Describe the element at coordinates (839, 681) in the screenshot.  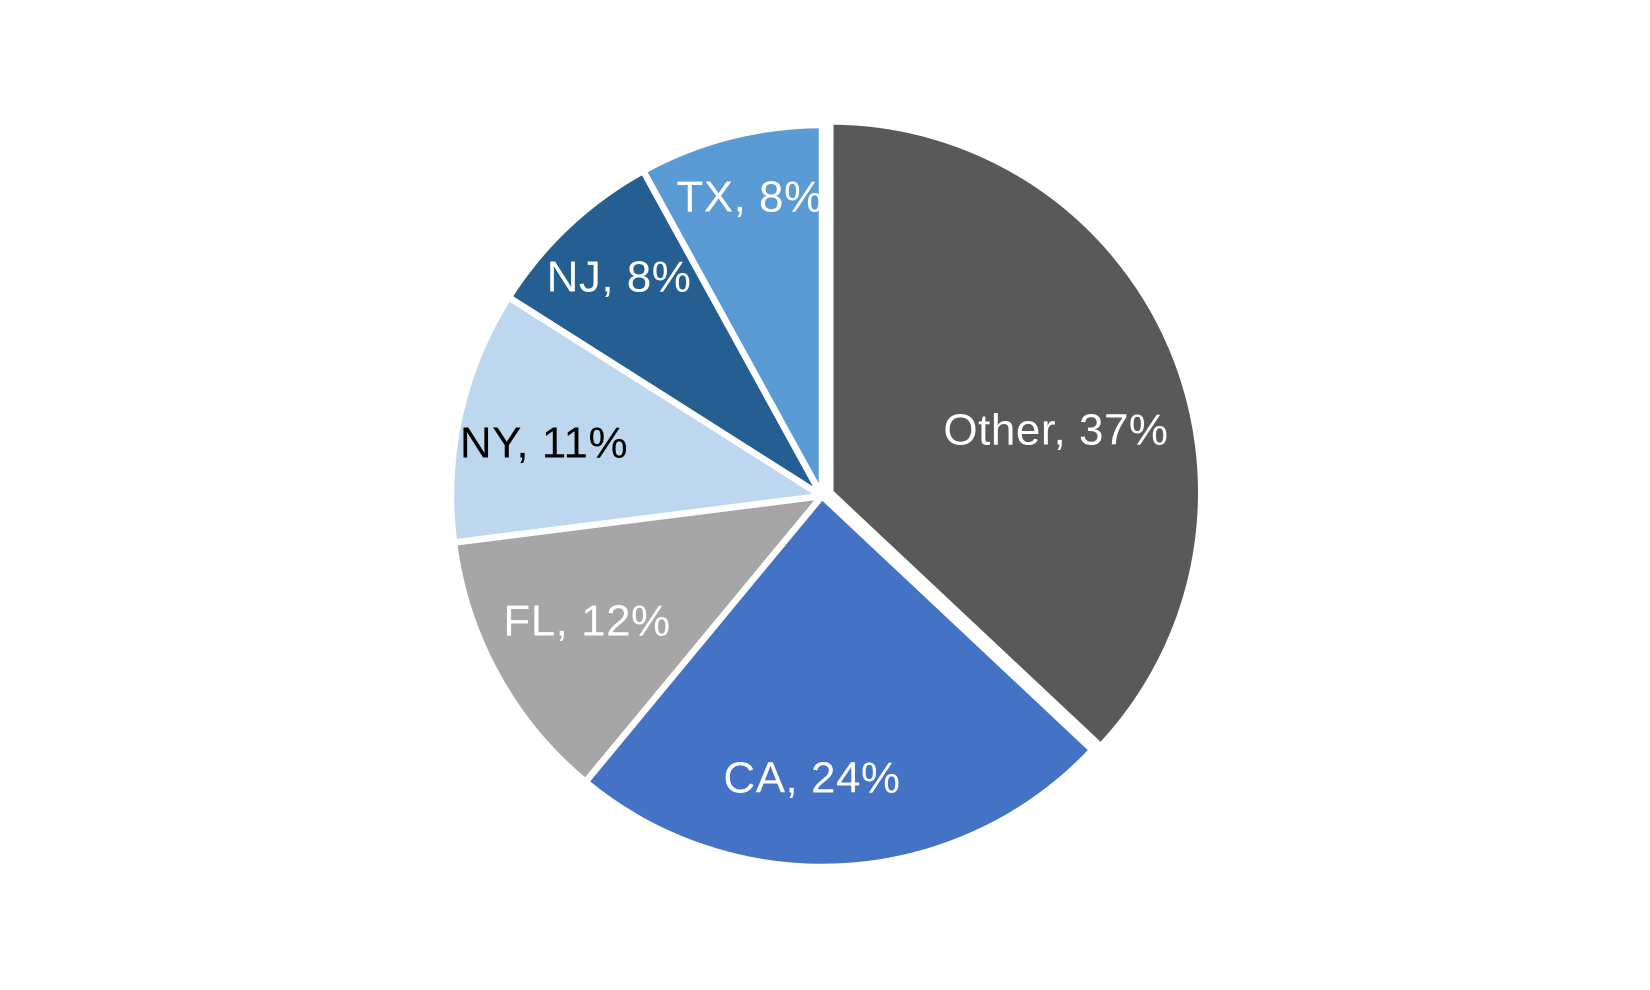
I see `pie-slice-ca` at that location.